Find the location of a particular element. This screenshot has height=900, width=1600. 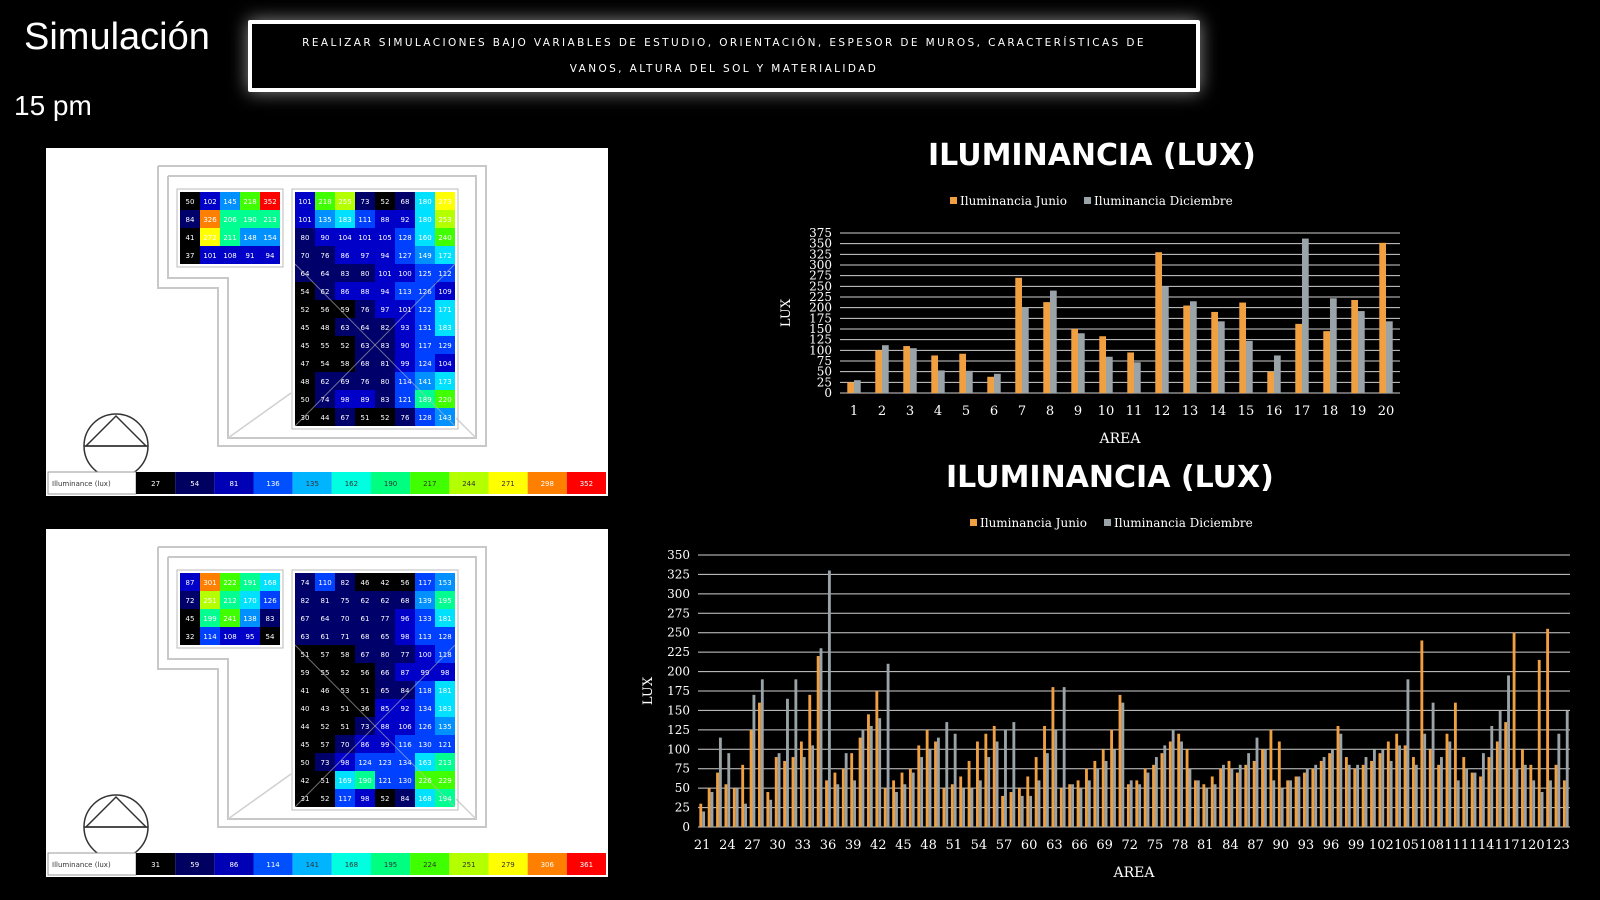

lux-cell-value: 84 is located at coordinates (190, 220).